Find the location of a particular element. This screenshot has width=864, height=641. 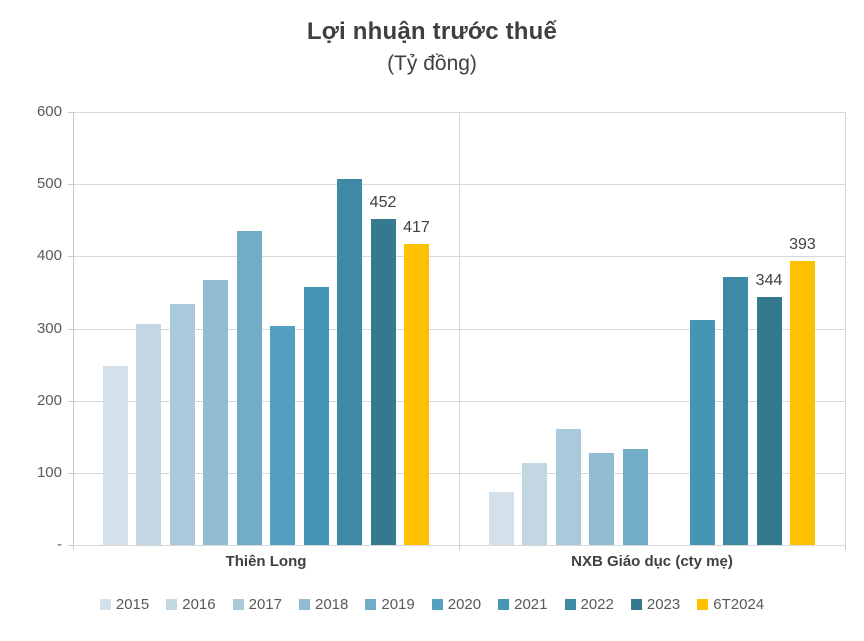

legend-label: 2018 is located at coordinates (332, 604).